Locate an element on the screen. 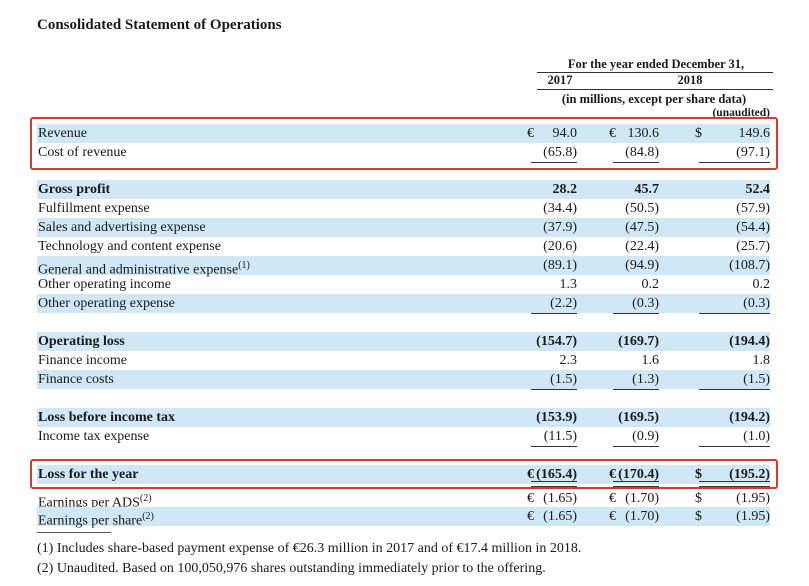 The width and height of the screenshot is (809, 586). row-label: Fulfillment expense is located at coordinates (94, 208).